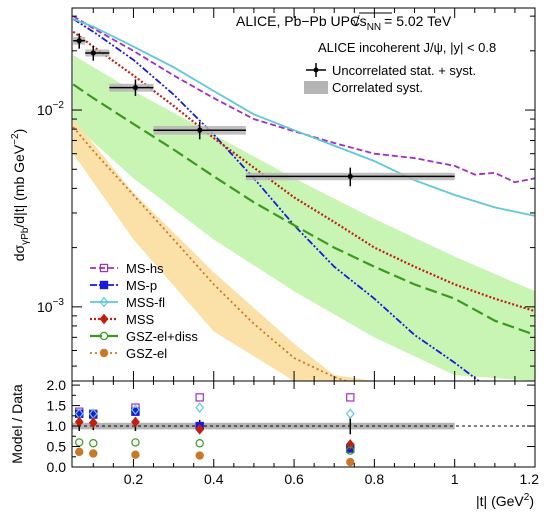 The height and width of the screenshot is (518, 550). What do you see at coordinates (162, 336) in the screenshot?
I see `legend-label: GSZ-el+diss` at bounding box center [162, 336].